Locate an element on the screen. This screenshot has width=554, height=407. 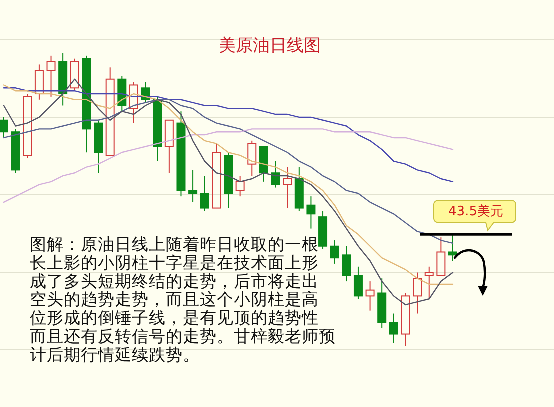
chart-title: 美原油日线图 is located at coordinates (270, 46).